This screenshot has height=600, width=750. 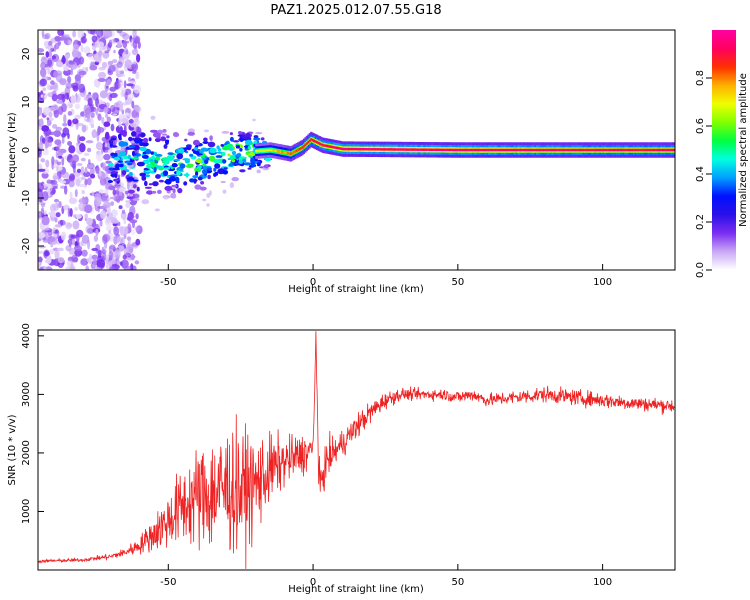 What do you see at coordinates (313, 282) in the screenshot?
I see `x-tick-label: 0` at bounding box center [313, 282].